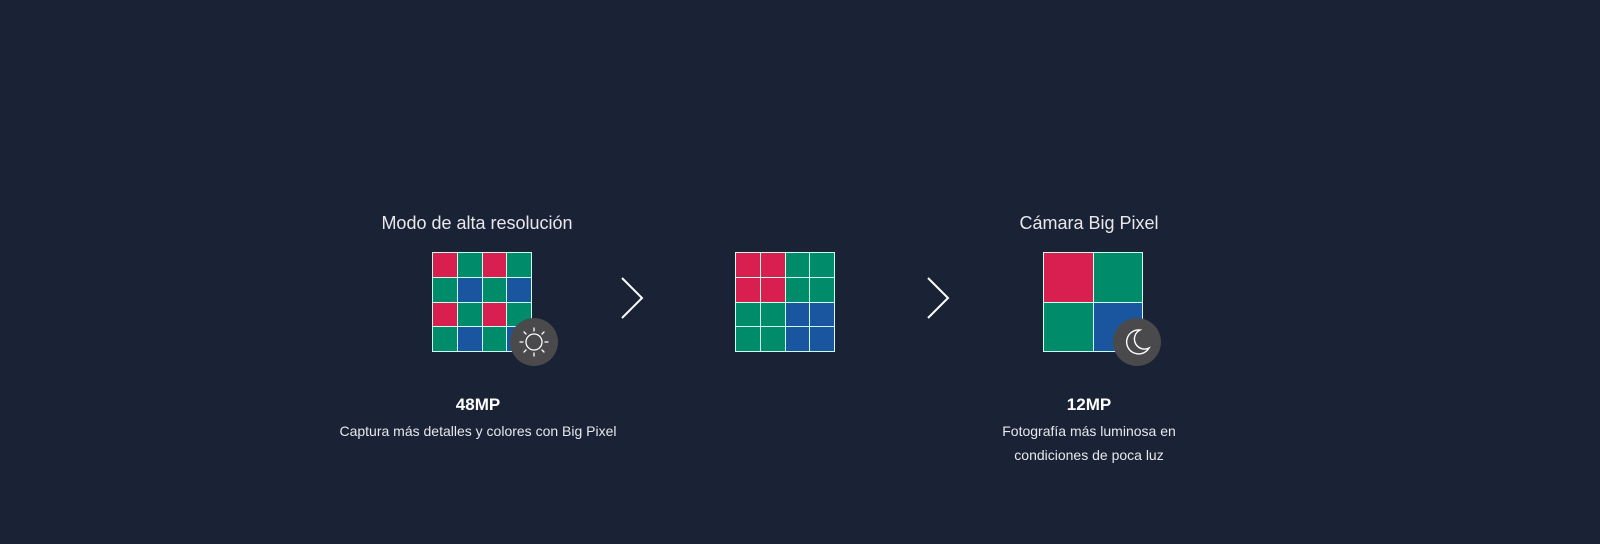 The image size is (1600, 544). Describe the element at coordinates (477, 223) in the screenshot. I see `left-title: Modo de alta resolución` at that location.